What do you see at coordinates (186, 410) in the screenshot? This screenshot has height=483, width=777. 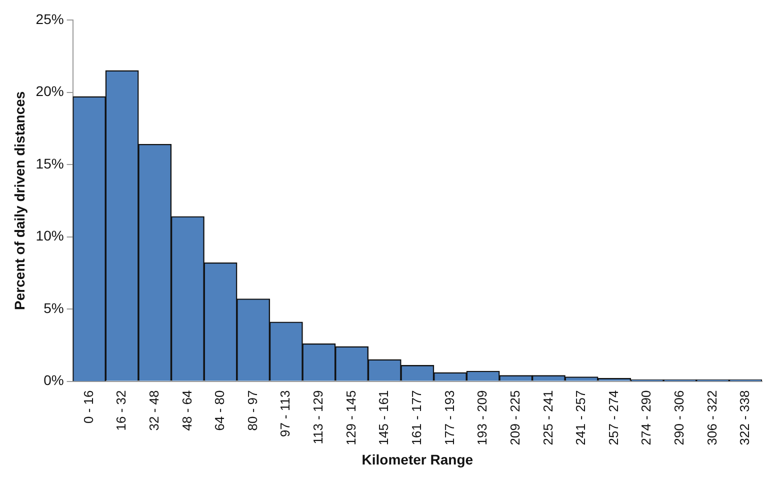 I see `x-tick-label: 48 - 64` at bounding box center [186, 410].